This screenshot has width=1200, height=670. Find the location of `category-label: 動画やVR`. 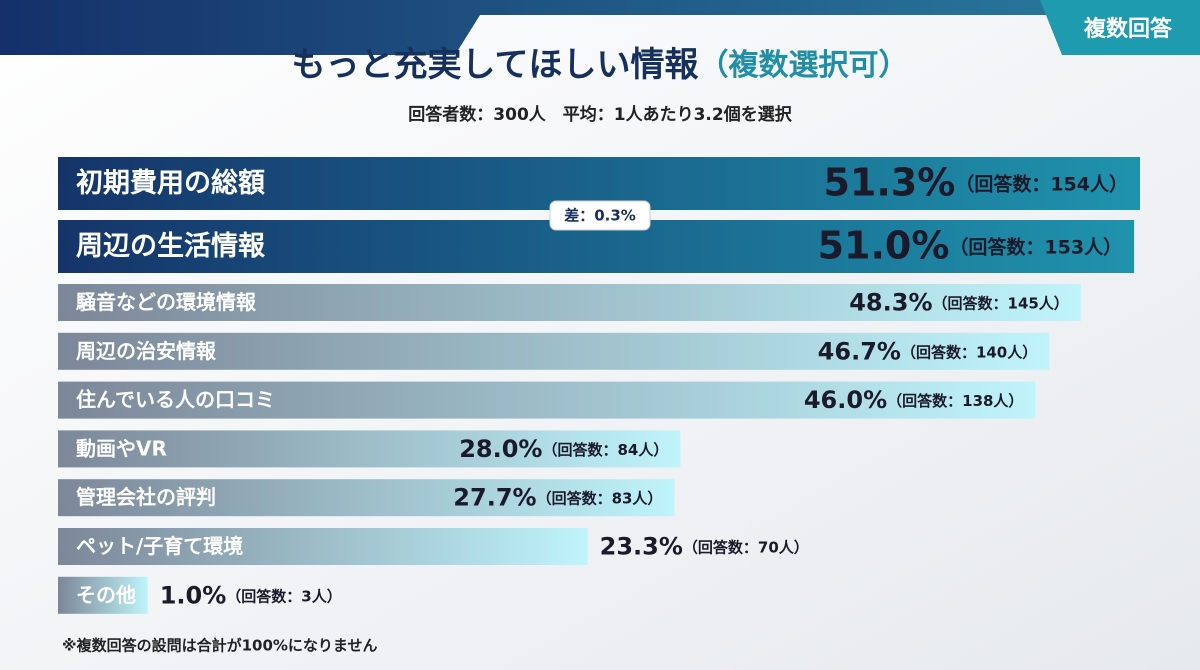

category-label: 動画やVR is located at coordinates (121, 448).